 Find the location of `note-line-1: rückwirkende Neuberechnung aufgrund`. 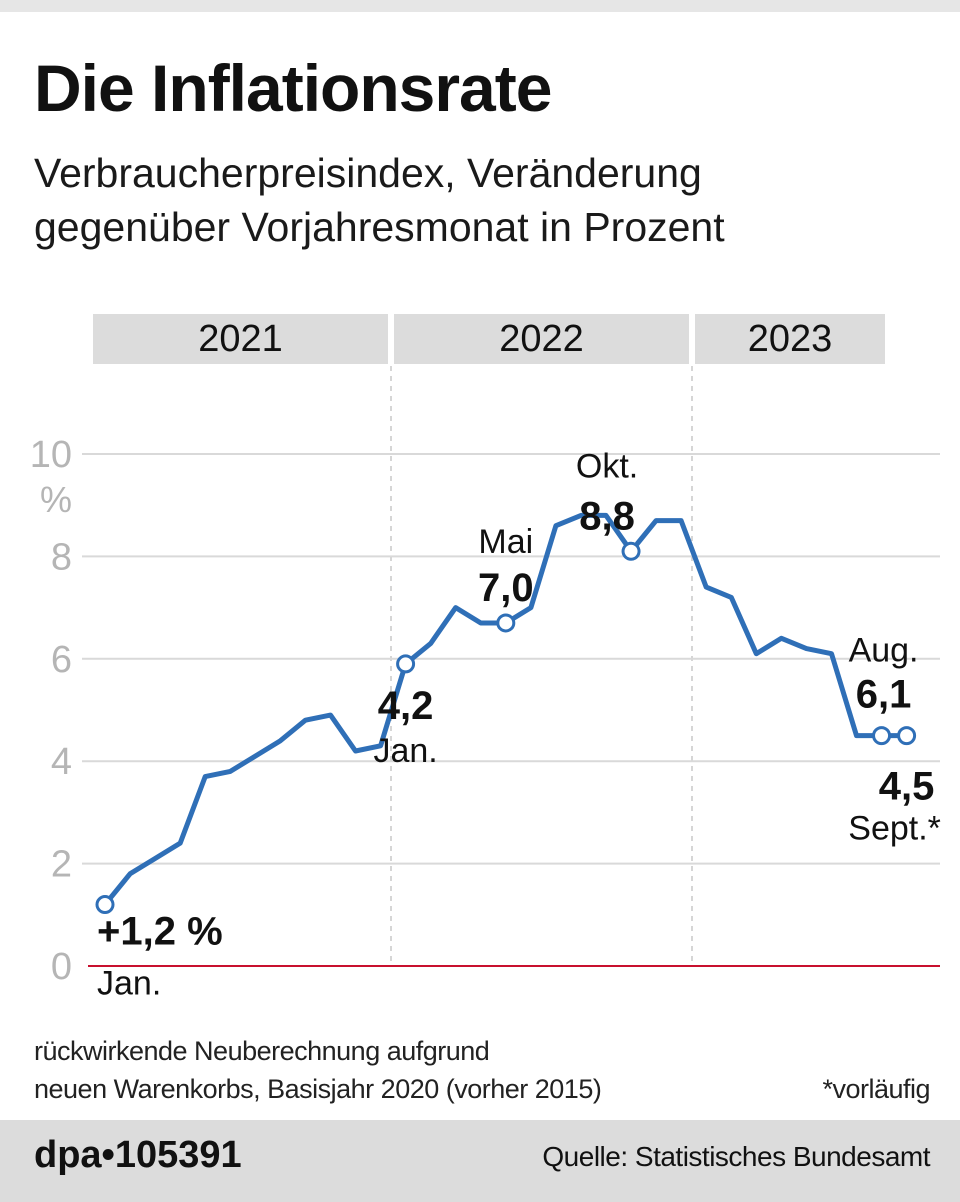

note-line-1: rückwirkende Neuberechnung aufgrund is located at coordinates (262, 1051).